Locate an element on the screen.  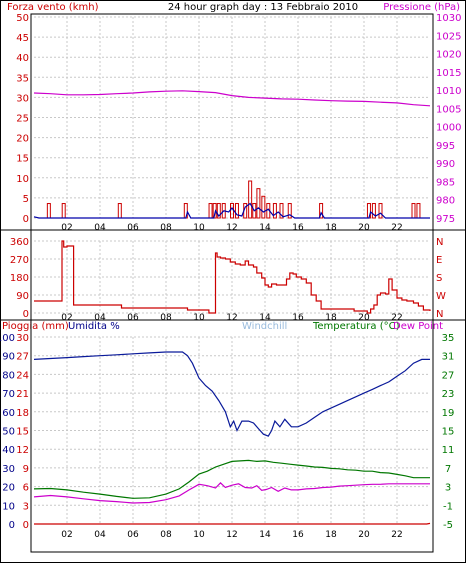
pressure-tick-label: 1010 is located at coordinates (448, 91).